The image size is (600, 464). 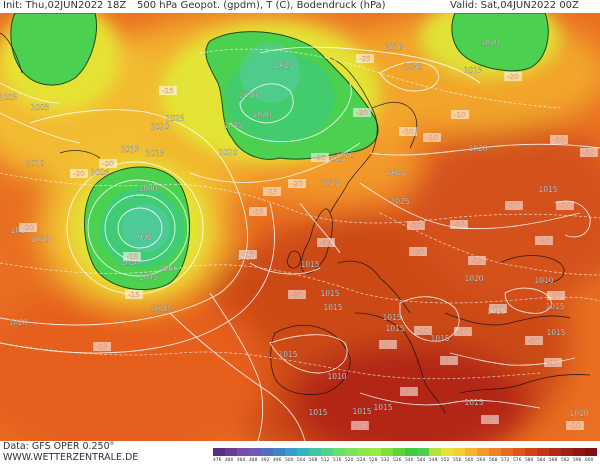 I want to click on scale-label: 592, so click(x=565, y=460).